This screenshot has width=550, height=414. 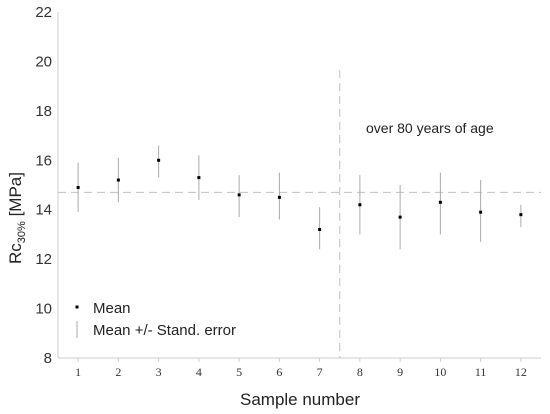 I want to click on y-axis-label-unit: [MPa], so click(x=15, y=196).